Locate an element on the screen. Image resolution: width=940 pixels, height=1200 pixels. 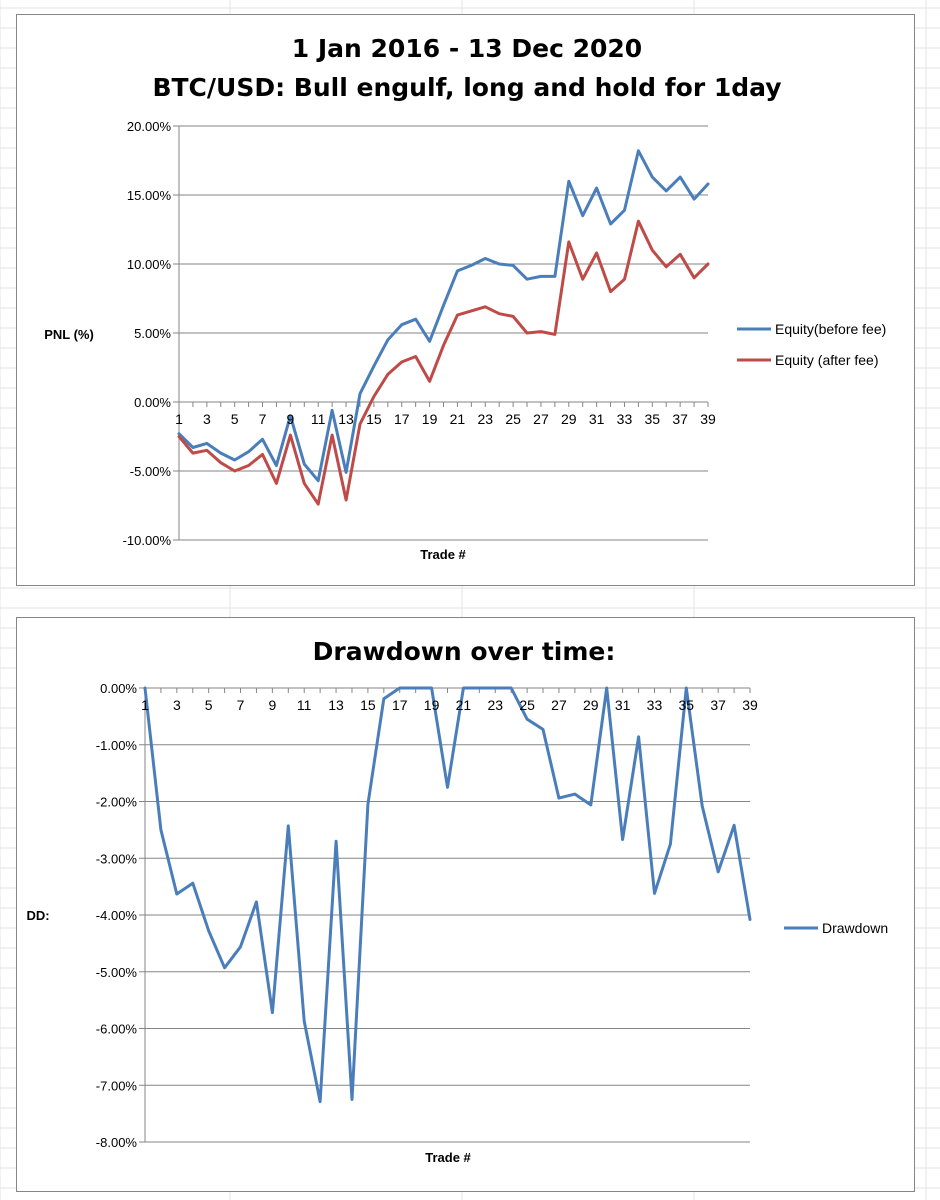
dd-legend-label-1: Drawdown is located at coordinates (855, 928).